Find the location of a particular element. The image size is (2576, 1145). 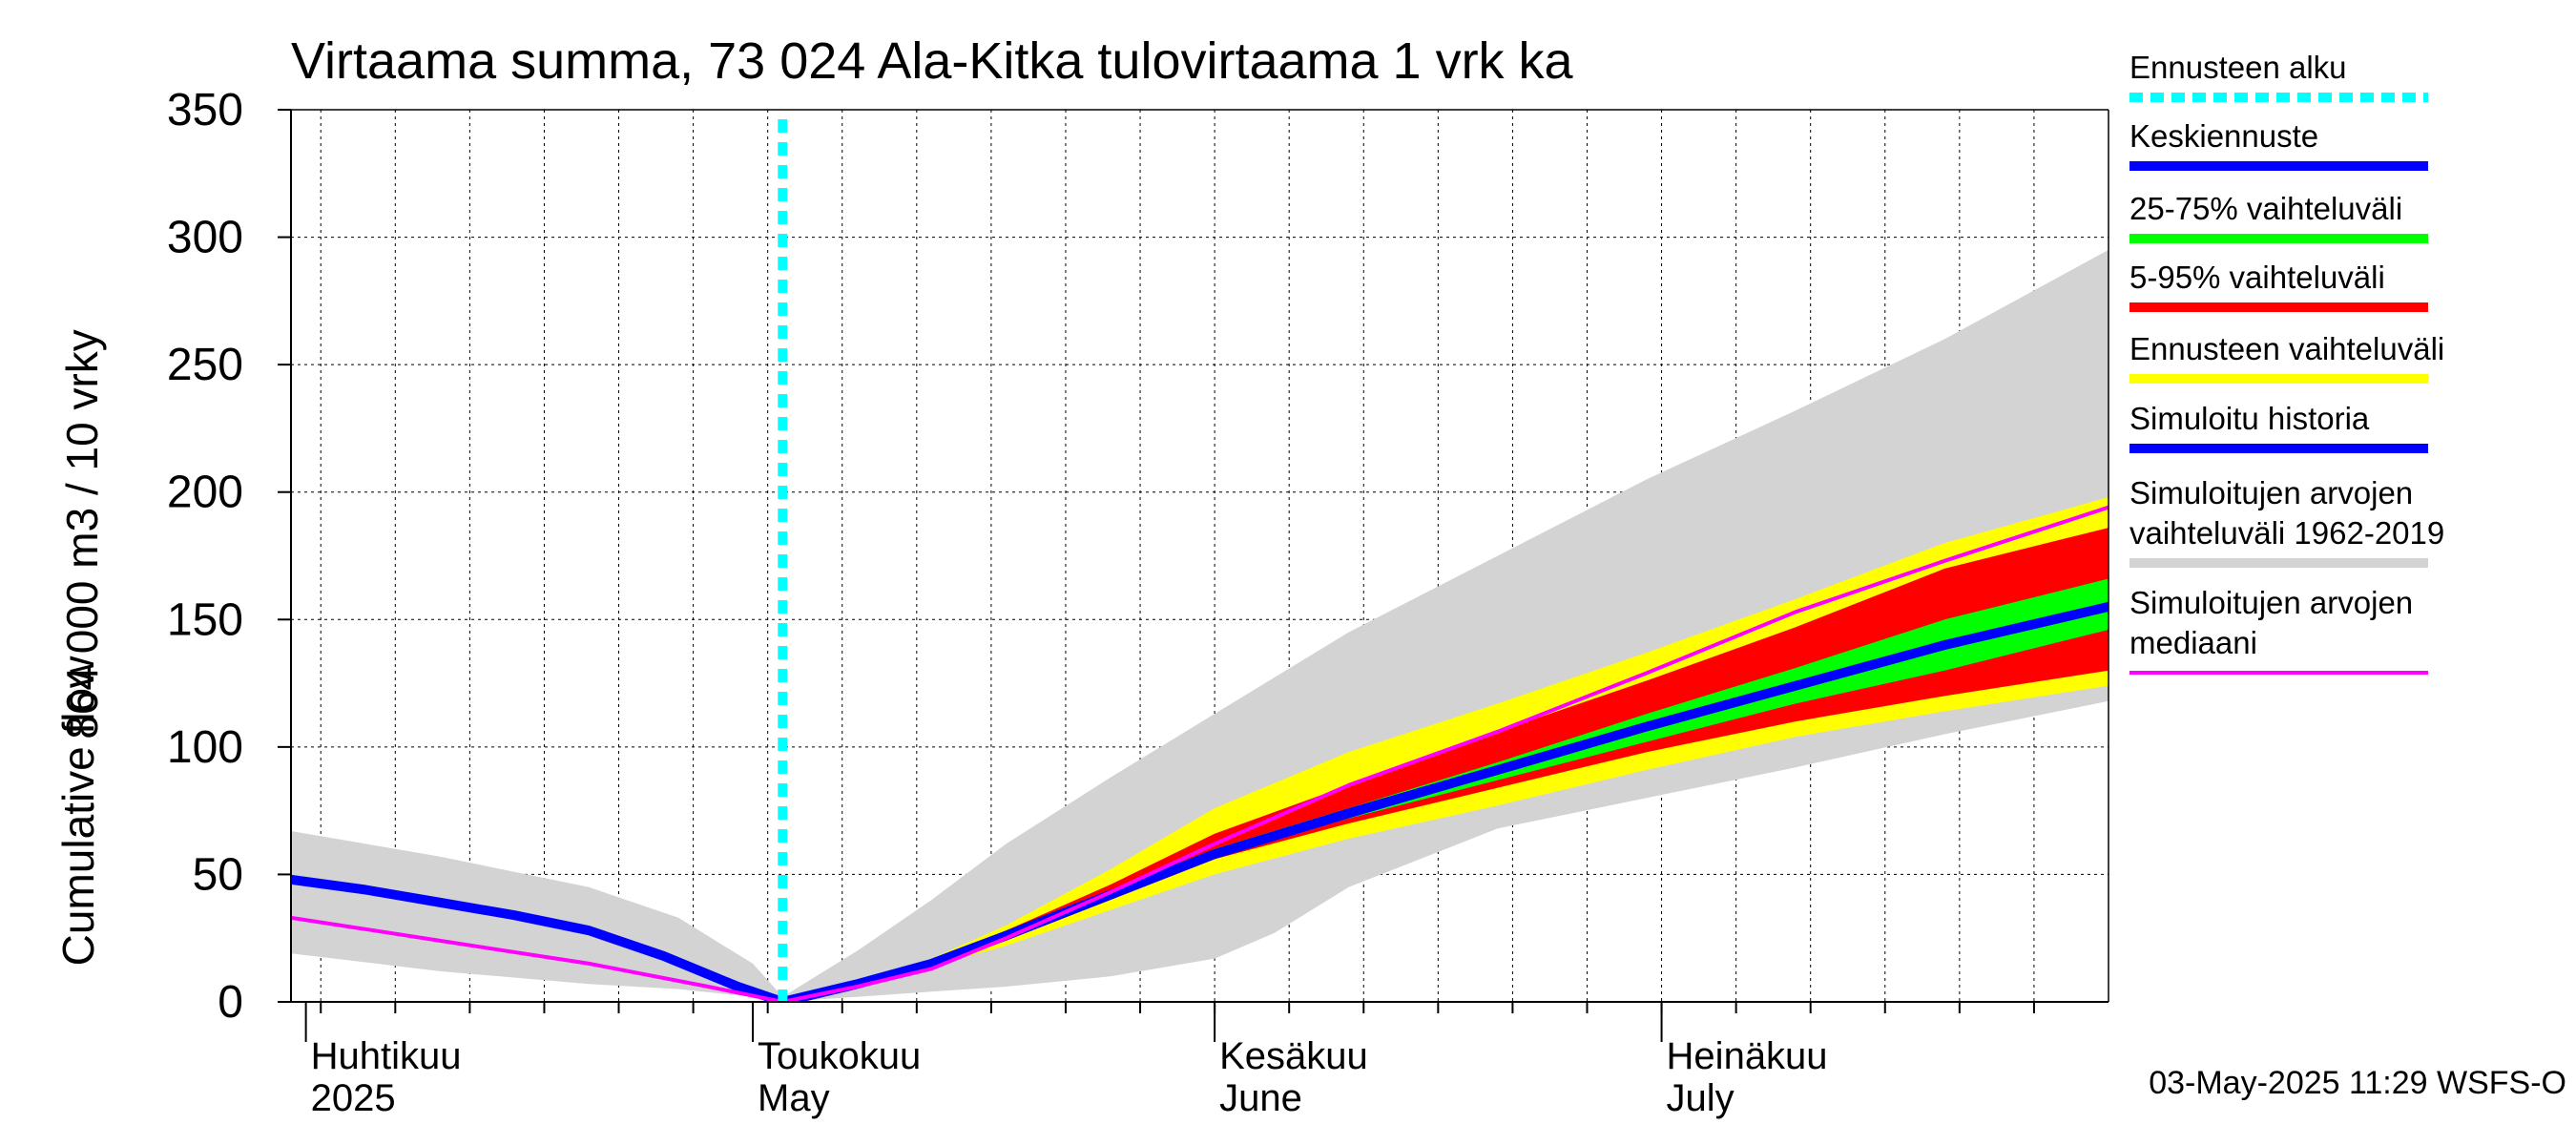

y-tick-label: 250 is located at coordinates (205, 365).